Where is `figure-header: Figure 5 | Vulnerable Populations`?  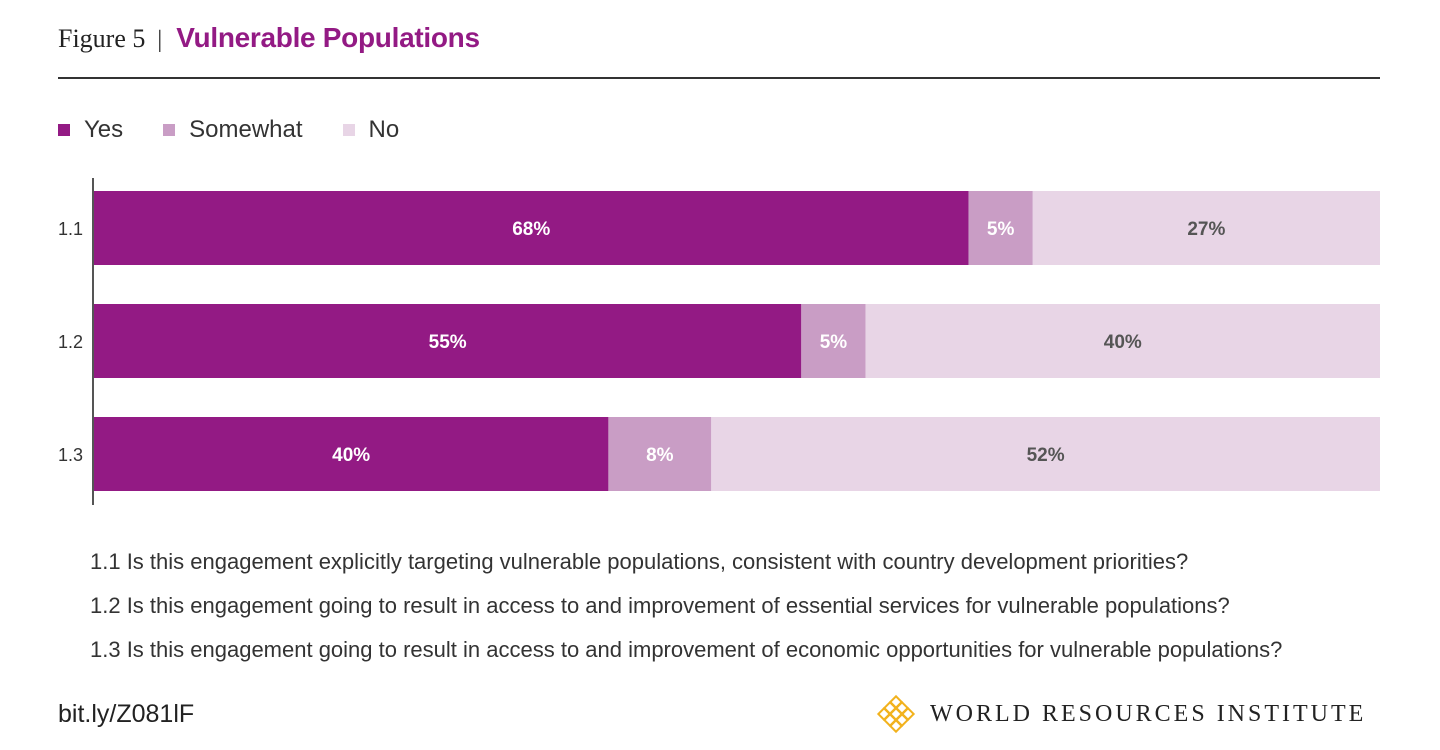 figure-header: Figure 5 | Vulnerable Populations is located at coordinates (269, 44).